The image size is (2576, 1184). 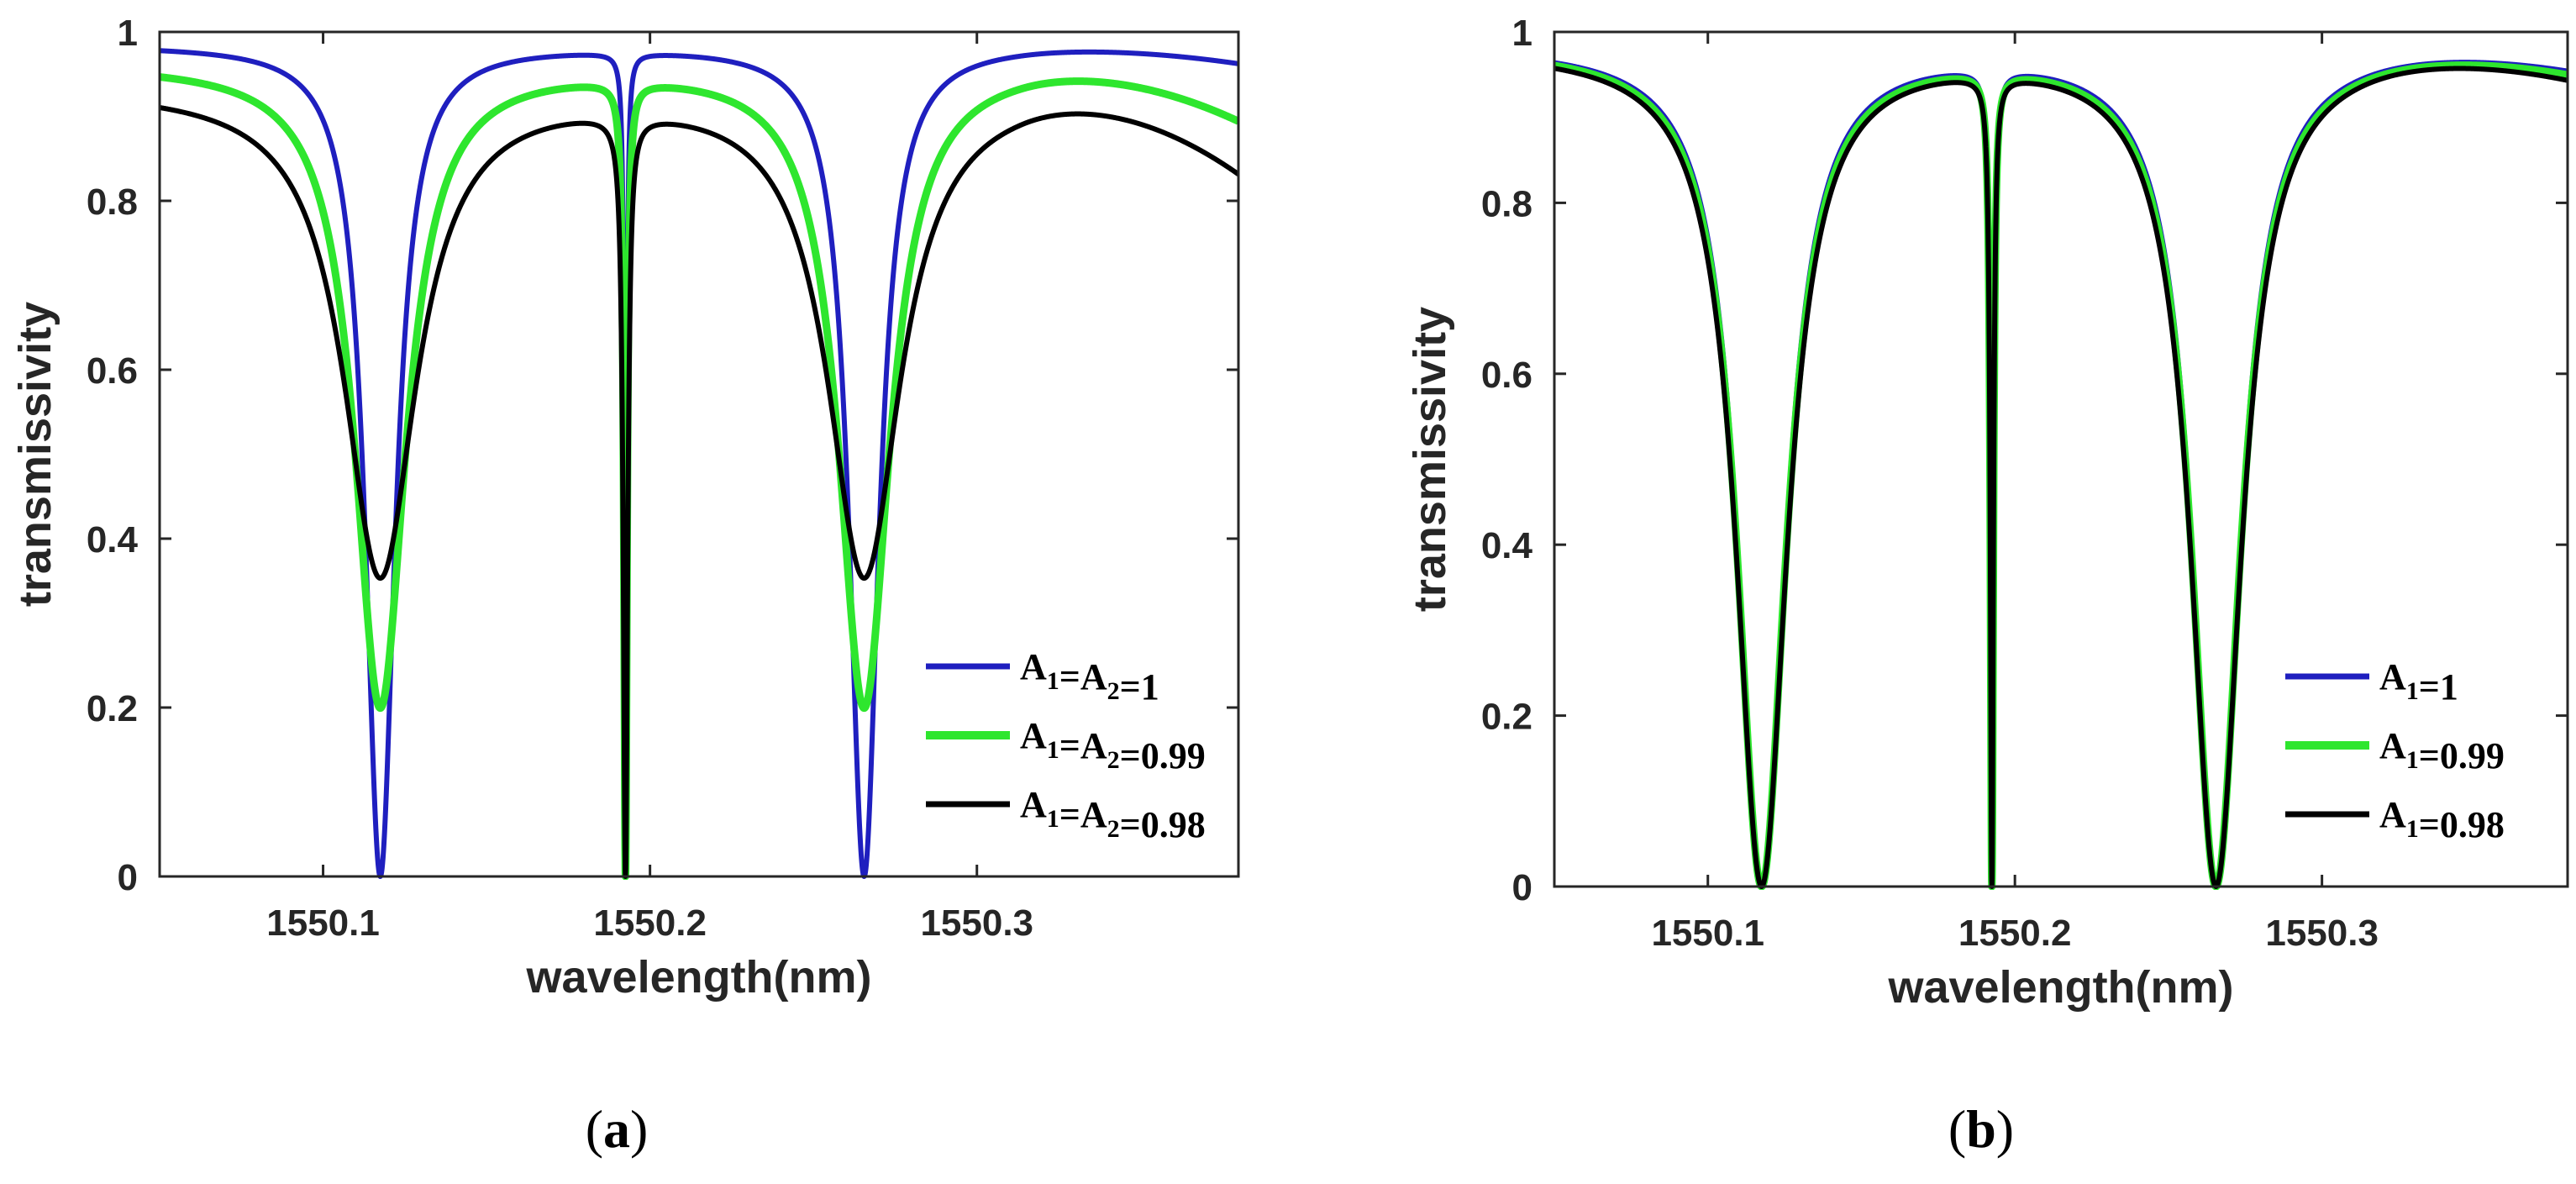 What do you see at coordinates (2442, 820) in the screenshot?
I see `legend-label: A1=0.98` at bounding box center [2442, 820].